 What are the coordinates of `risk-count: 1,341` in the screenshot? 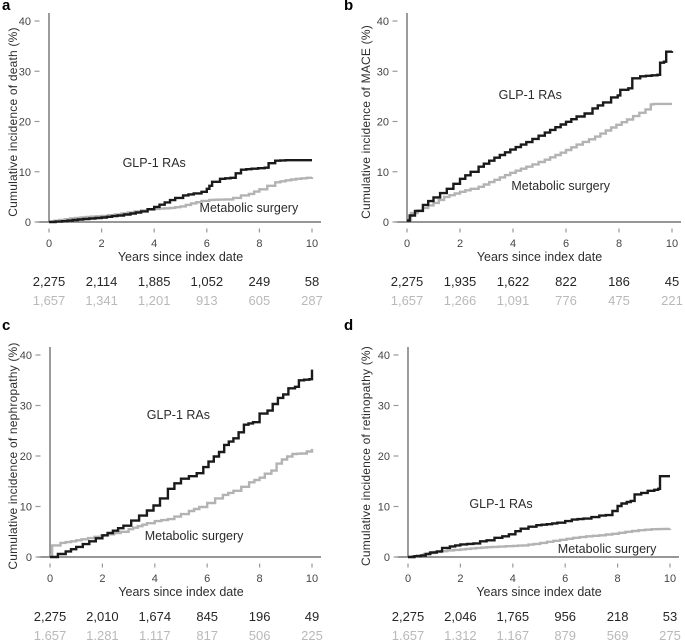 It's located at (101, 300).